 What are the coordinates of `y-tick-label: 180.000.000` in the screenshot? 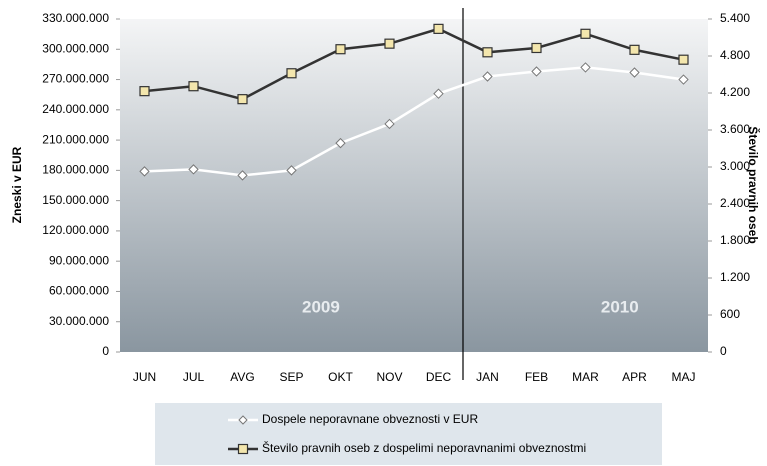 It's located at (75, 170).